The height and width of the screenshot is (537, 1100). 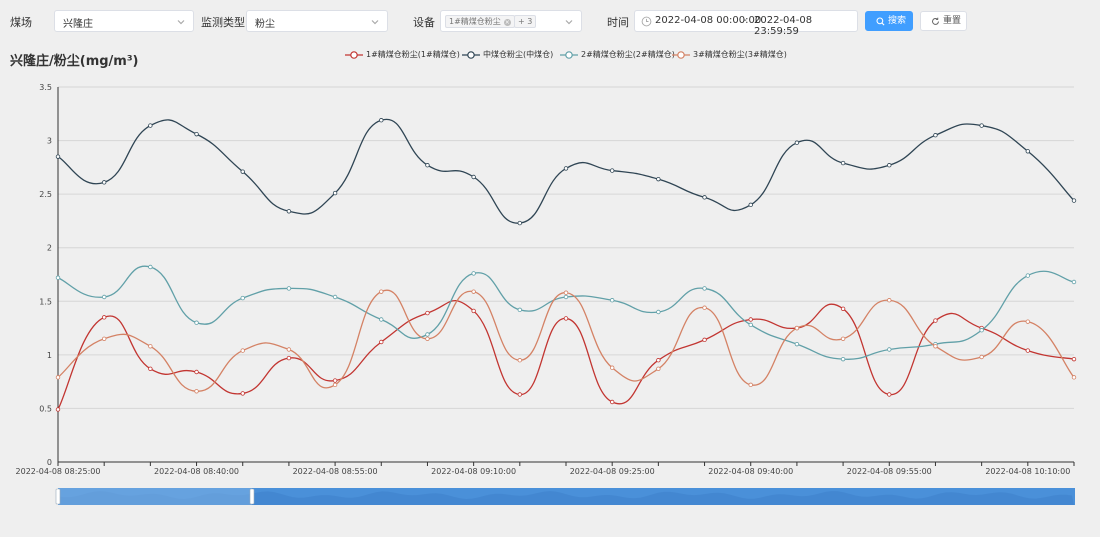 I want to click on device-label: 设备, so click(x=424, y=22).